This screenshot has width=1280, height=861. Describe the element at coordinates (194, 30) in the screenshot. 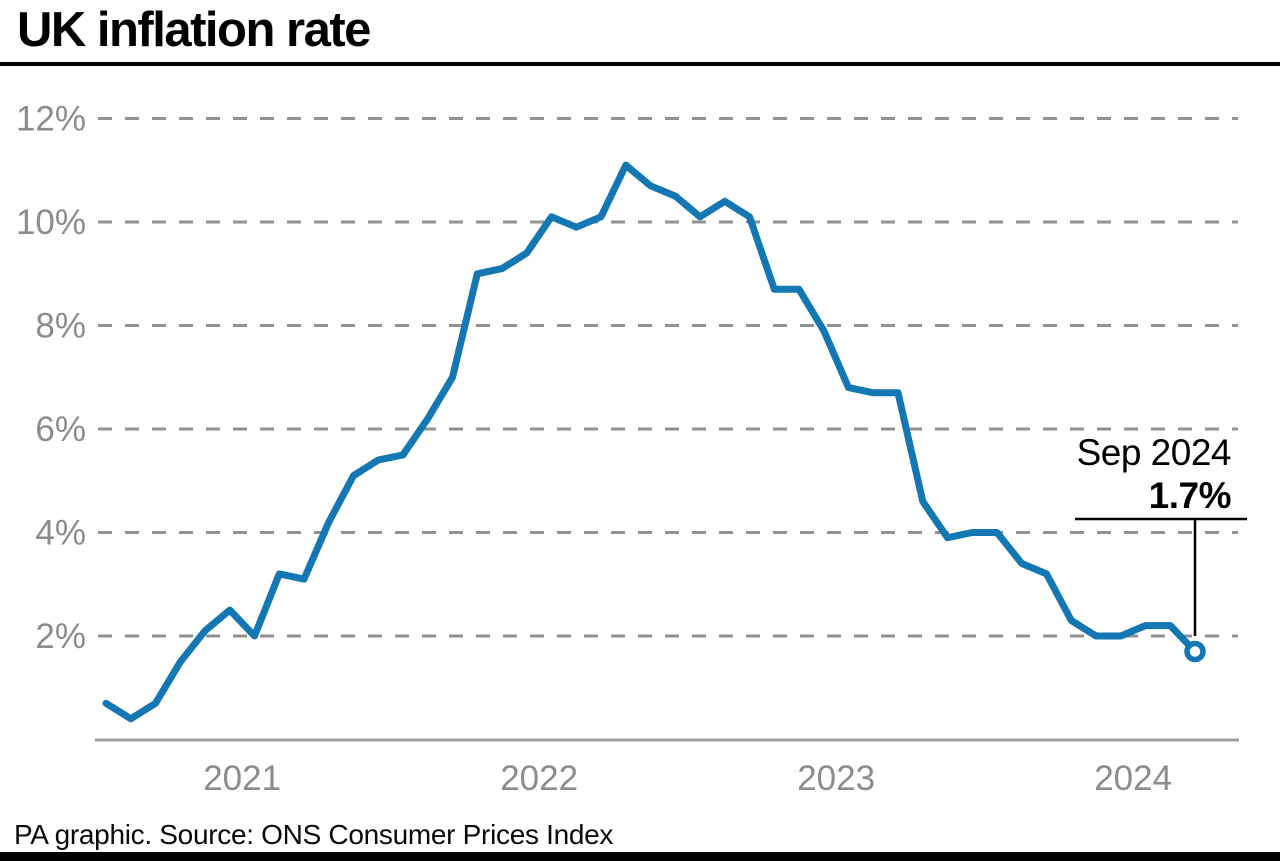

I see `page-title: UK inflation rate` at that location.